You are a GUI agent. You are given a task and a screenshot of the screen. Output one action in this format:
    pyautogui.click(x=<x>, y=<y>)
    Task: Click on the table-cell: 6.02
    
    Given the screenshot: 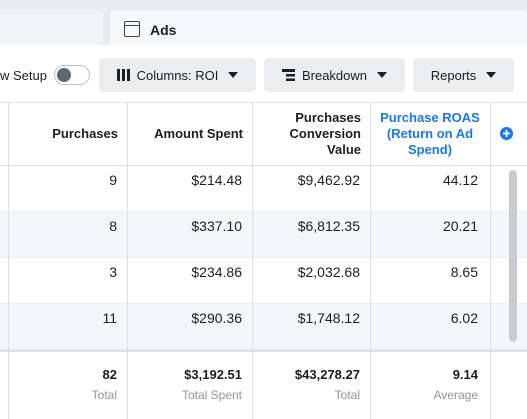 What is the action you would take?
    pyautogui.click(x=464, y=318)
    